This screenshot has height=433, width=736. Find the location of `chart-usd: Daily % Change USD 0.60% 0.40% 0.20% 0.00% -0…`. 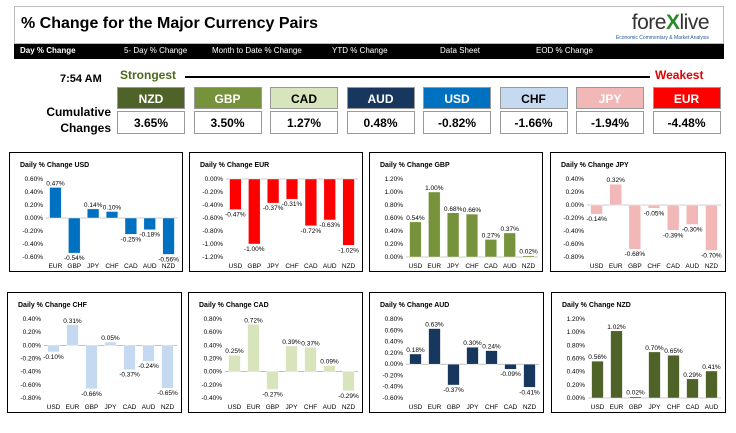

chart-usd: Daily % Change USD 0.60% 0.40% 0.20% 0.00% -0… is located at coordinates (99, 216).